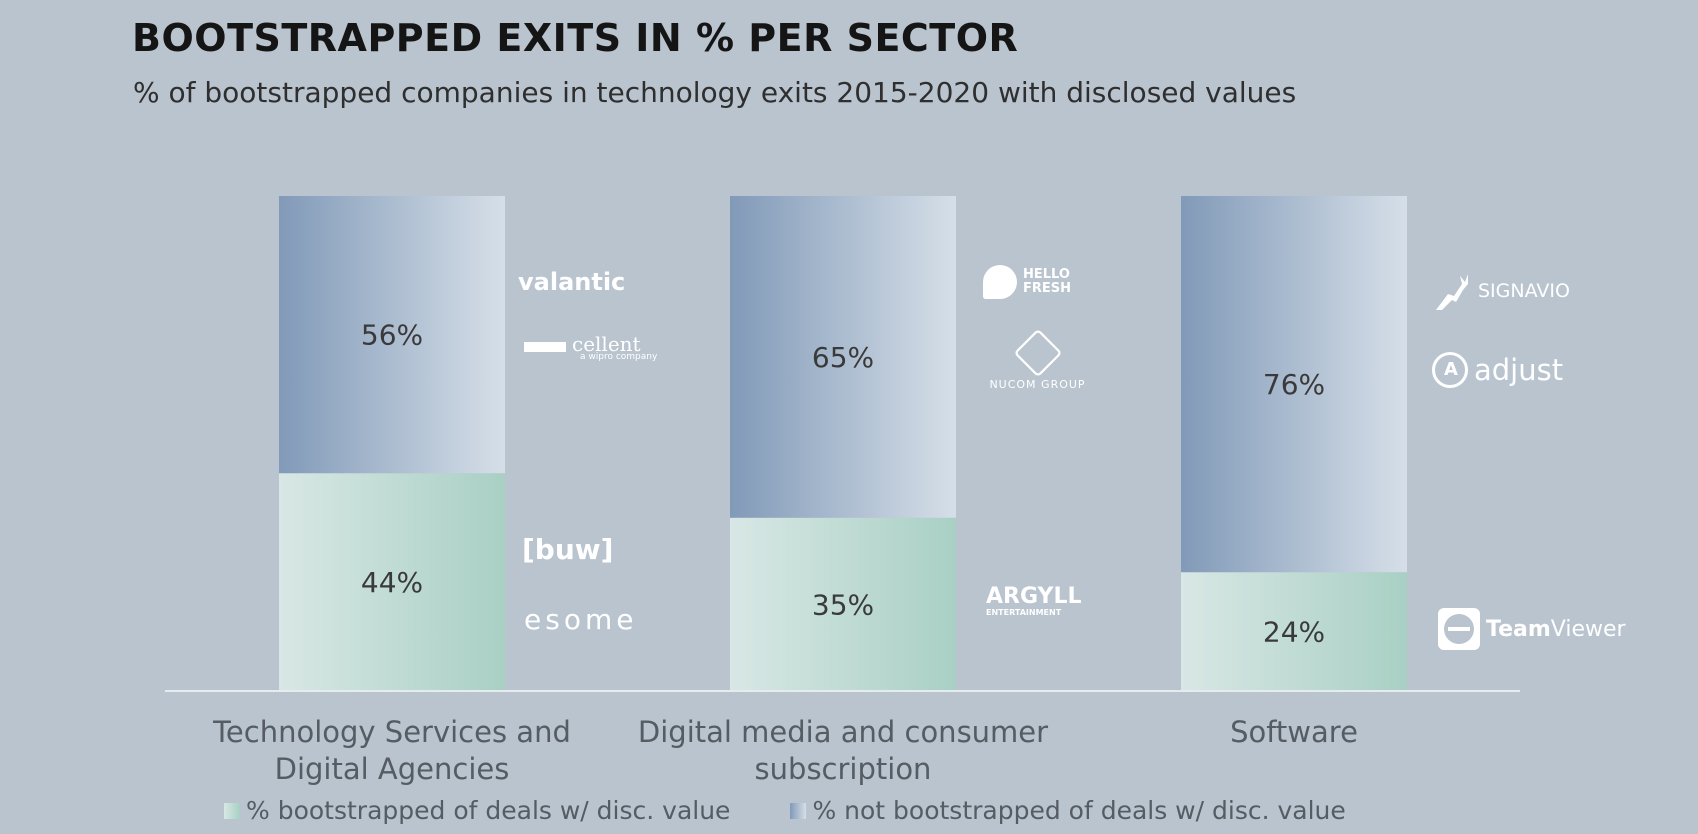 Image resolution: width=1698 pixels, height=834 pixels. What do you see at coordinates (798, 810) in the screenshot?
I see `legend-swatch-not-bootstrapped` at bounding box center [798, 810].